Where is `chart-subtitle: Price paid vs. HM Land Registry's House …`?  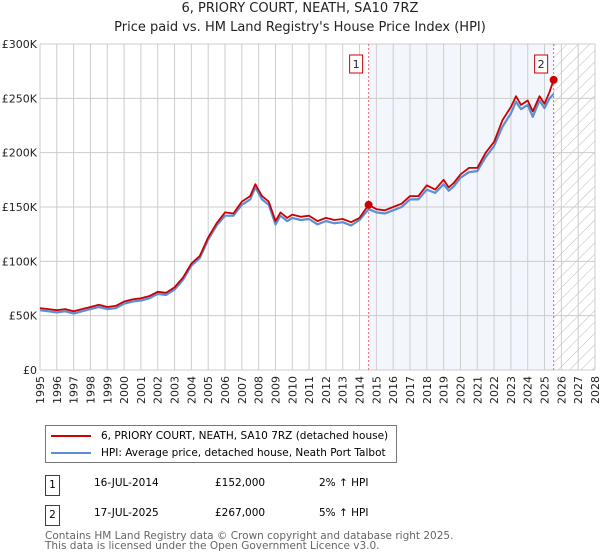
chart-subtitle: Price paid vs. HM Land Registry's House … is located at coordinates (300, 27).